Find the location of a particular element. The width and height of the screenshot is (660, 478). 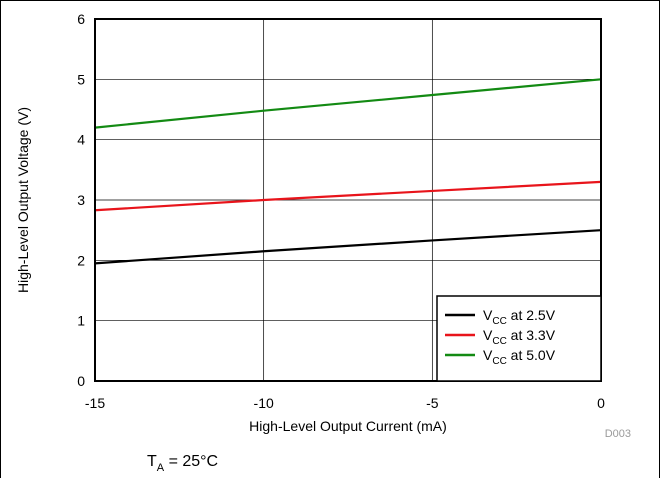

legend-box is located at coordinates (519, 338).